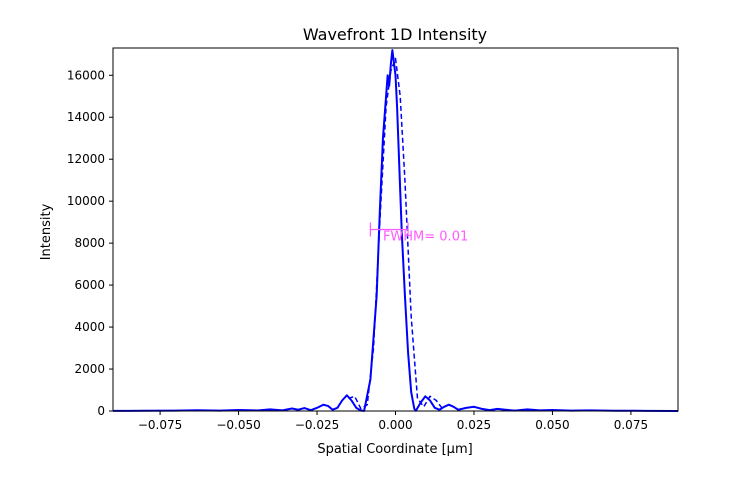 The width and height of the screenshot is (752, 487). I want to click on annotation-layer: FWHM= 0.01, so click(418, 233).